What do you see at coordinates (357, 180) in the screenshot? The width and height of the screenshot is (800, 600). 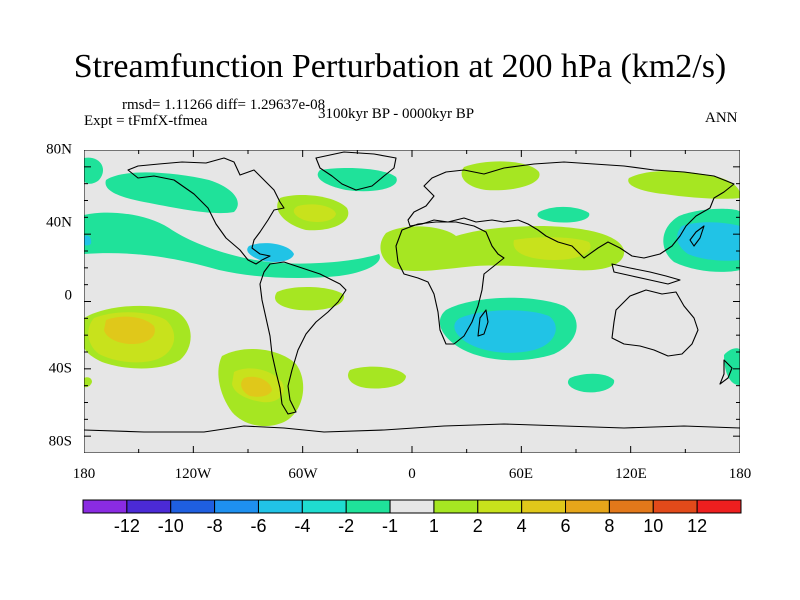 I see `field-n-atlantic-negative` at bounding box center [357, 180].